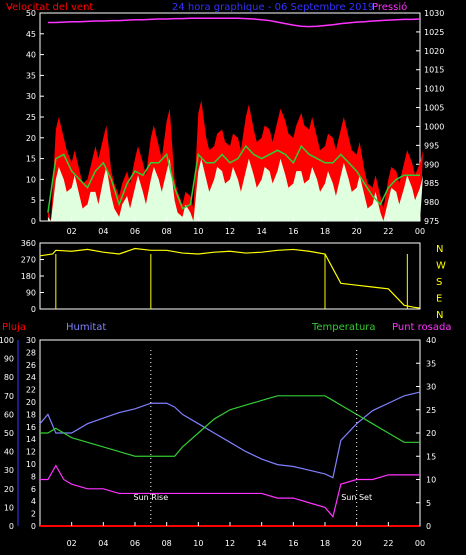 The image size is (466, 555). Describe the element at coordinates (31, 96) in the screenshot. I see `wind-y-tick-label: 30` at that location.